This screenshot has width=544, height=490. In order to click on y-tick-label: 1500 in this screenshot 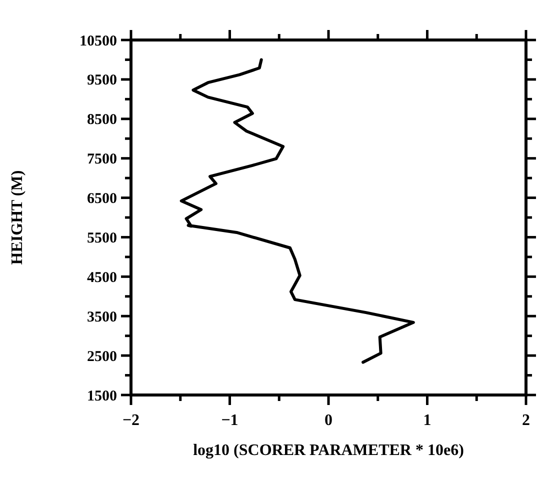, I will do `click(102, 396)`.